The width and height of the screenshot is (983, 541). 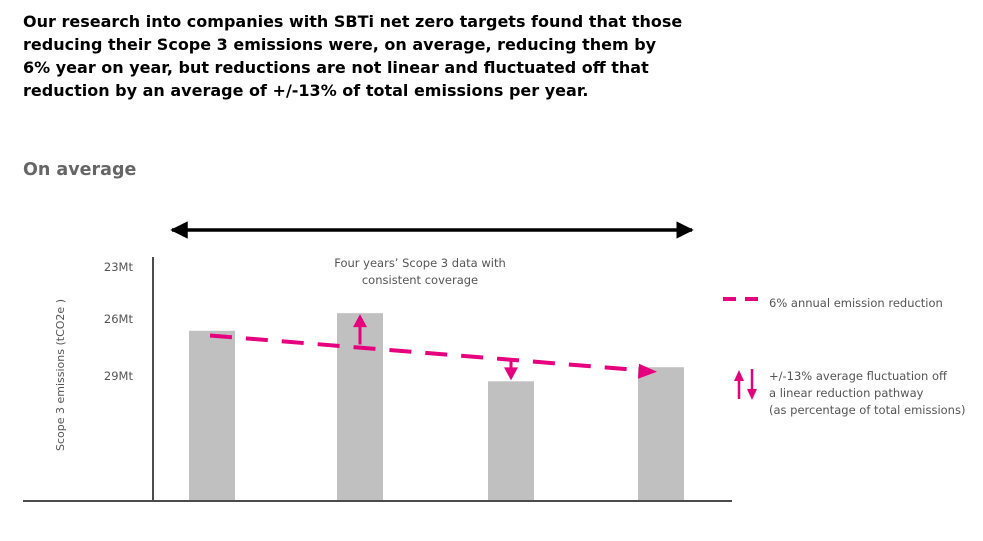 I want to click on fluctuation-arrow-down-icon, so click(x=511, y=371).